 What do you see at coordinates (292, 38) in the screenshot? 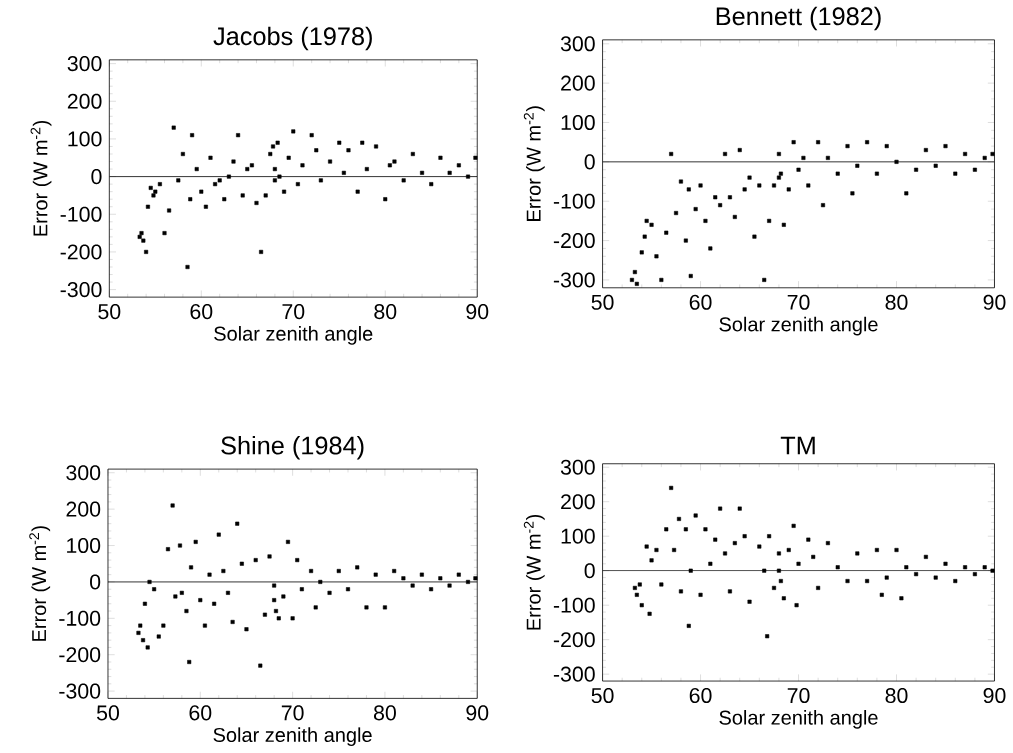
I see `chart-title: Jacobs (1978)` at bounding box center [292, 38].